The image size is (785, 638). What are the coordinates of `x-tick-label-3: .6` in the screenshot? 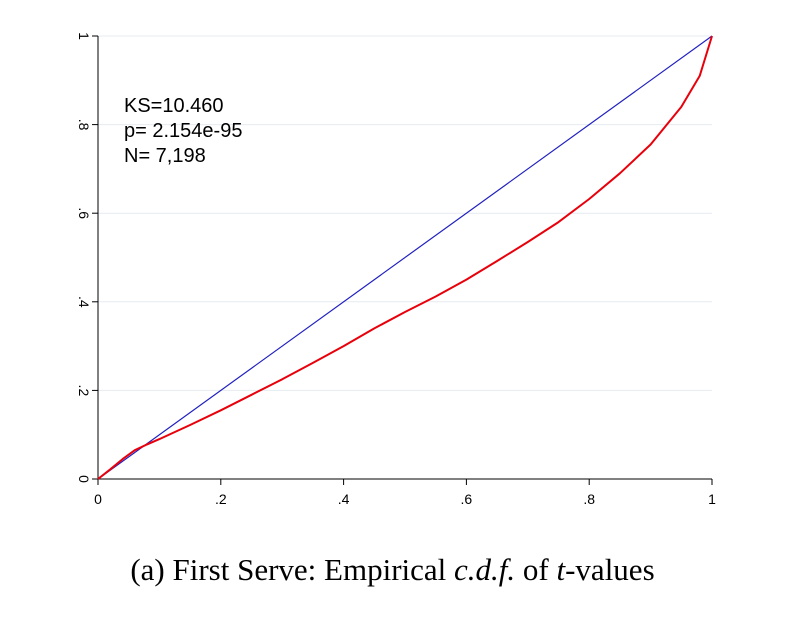 It's located at (467, 499).